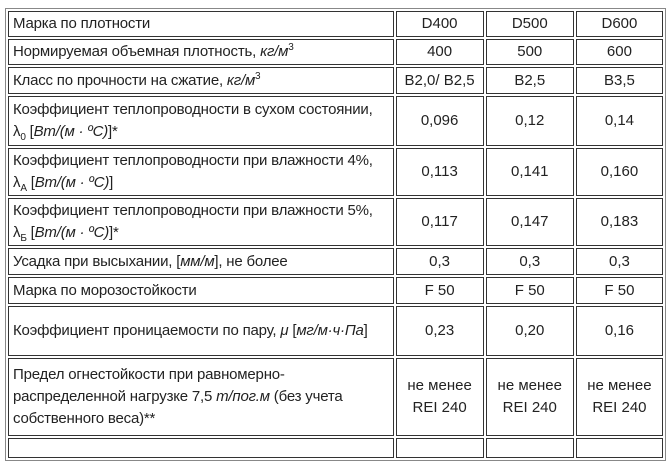  I want to click on value-cell: B2,5, so click(529, 80).